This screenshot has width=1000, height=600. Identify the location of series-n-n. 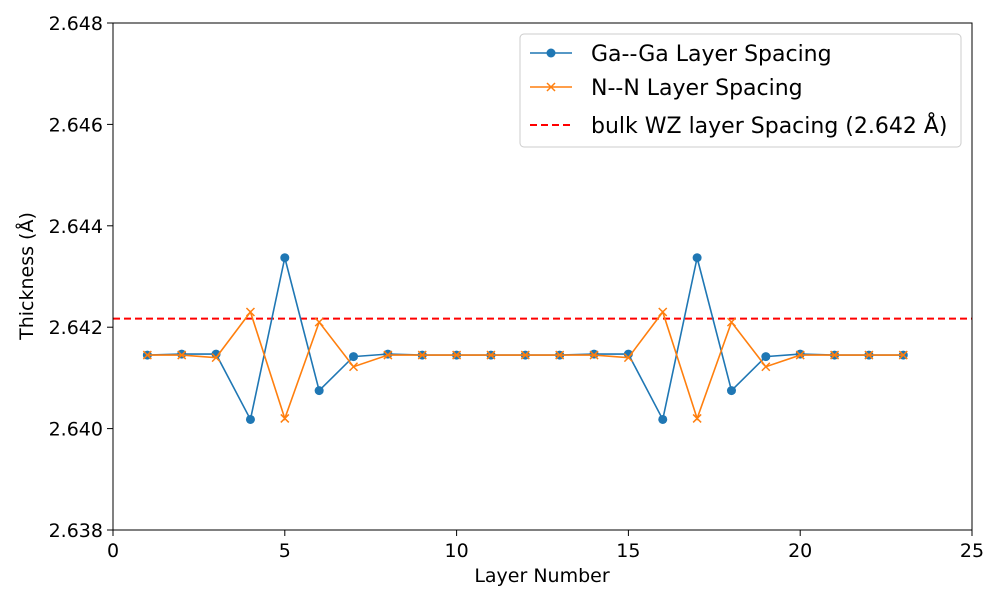
(525, 365).